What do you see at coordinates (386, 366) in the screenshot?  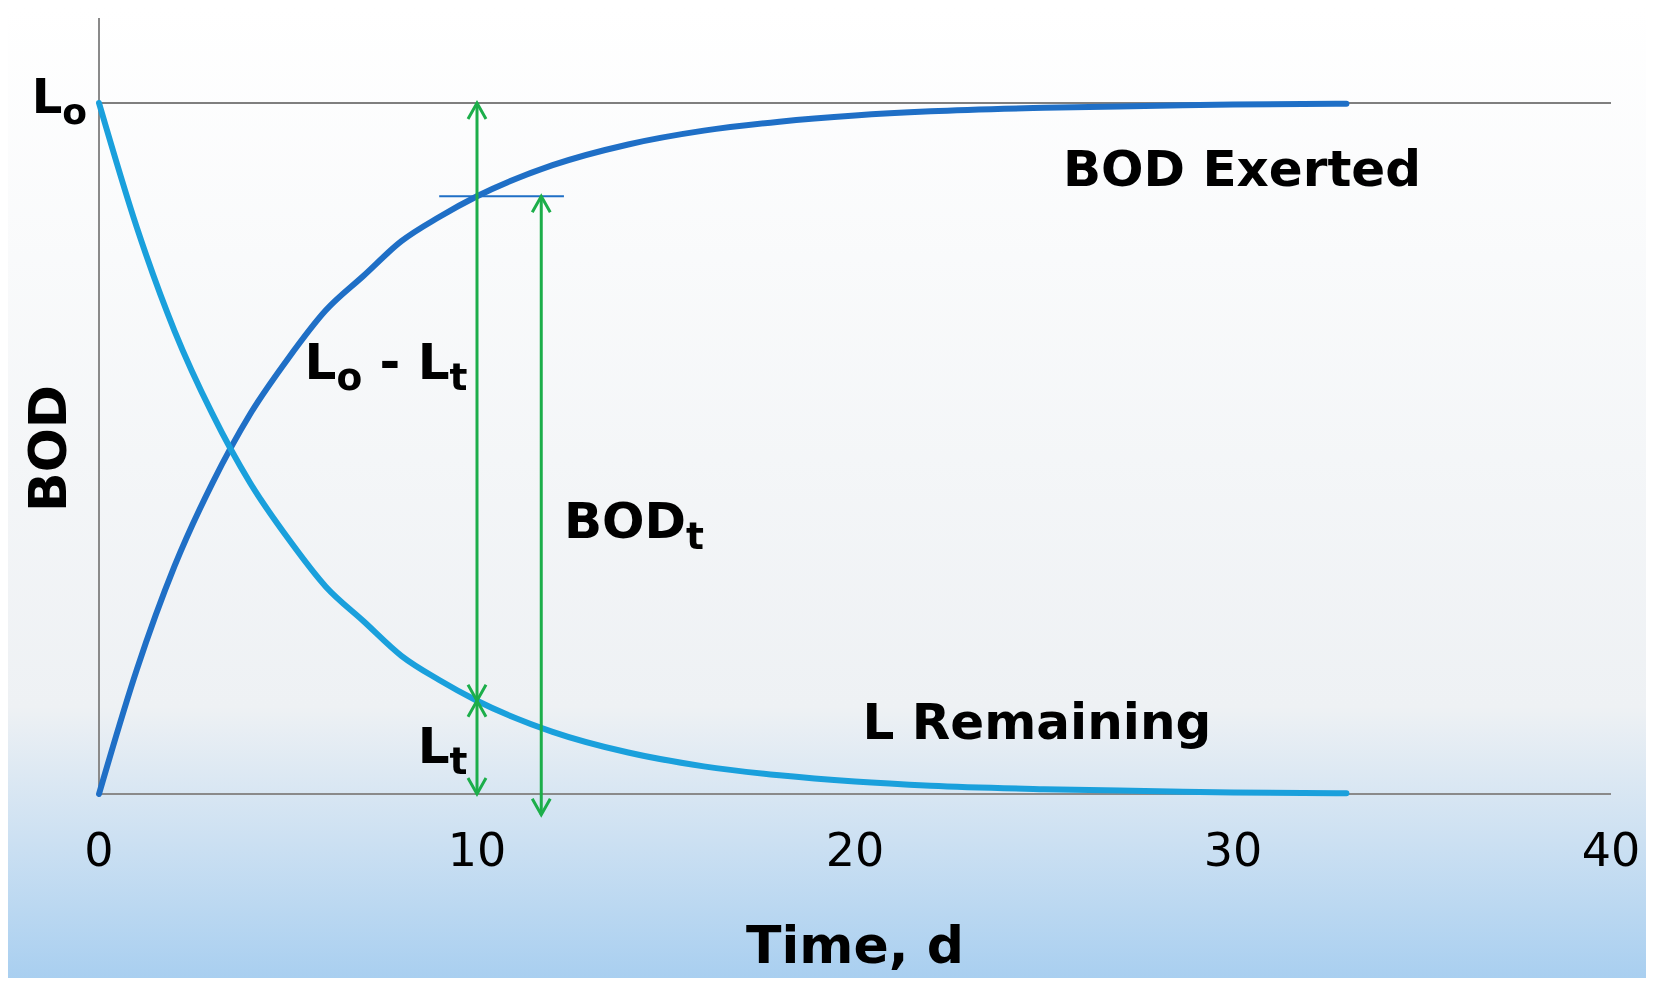 I see `annotation: L$_{o}$ - L$_{t}$` at bounding box center [386, 366].